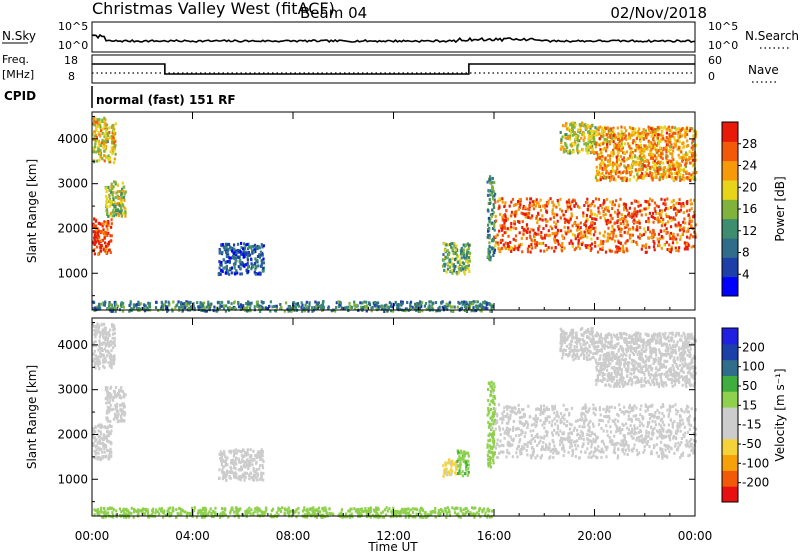 This screenshot has width=800, height=554. I want to click on colorbar-tick-label: 16, so click(749, 209).